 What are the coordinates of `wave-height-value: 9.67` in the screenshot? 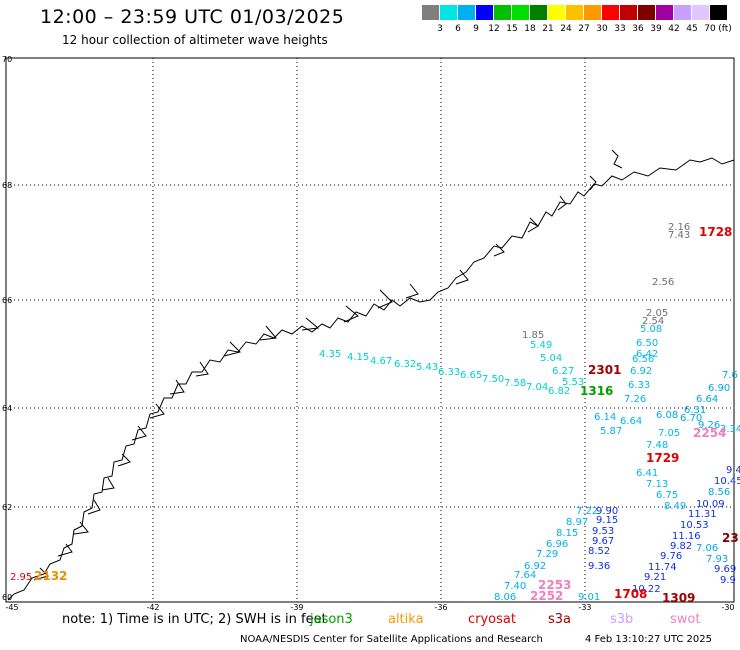 It's located at (603, 541).